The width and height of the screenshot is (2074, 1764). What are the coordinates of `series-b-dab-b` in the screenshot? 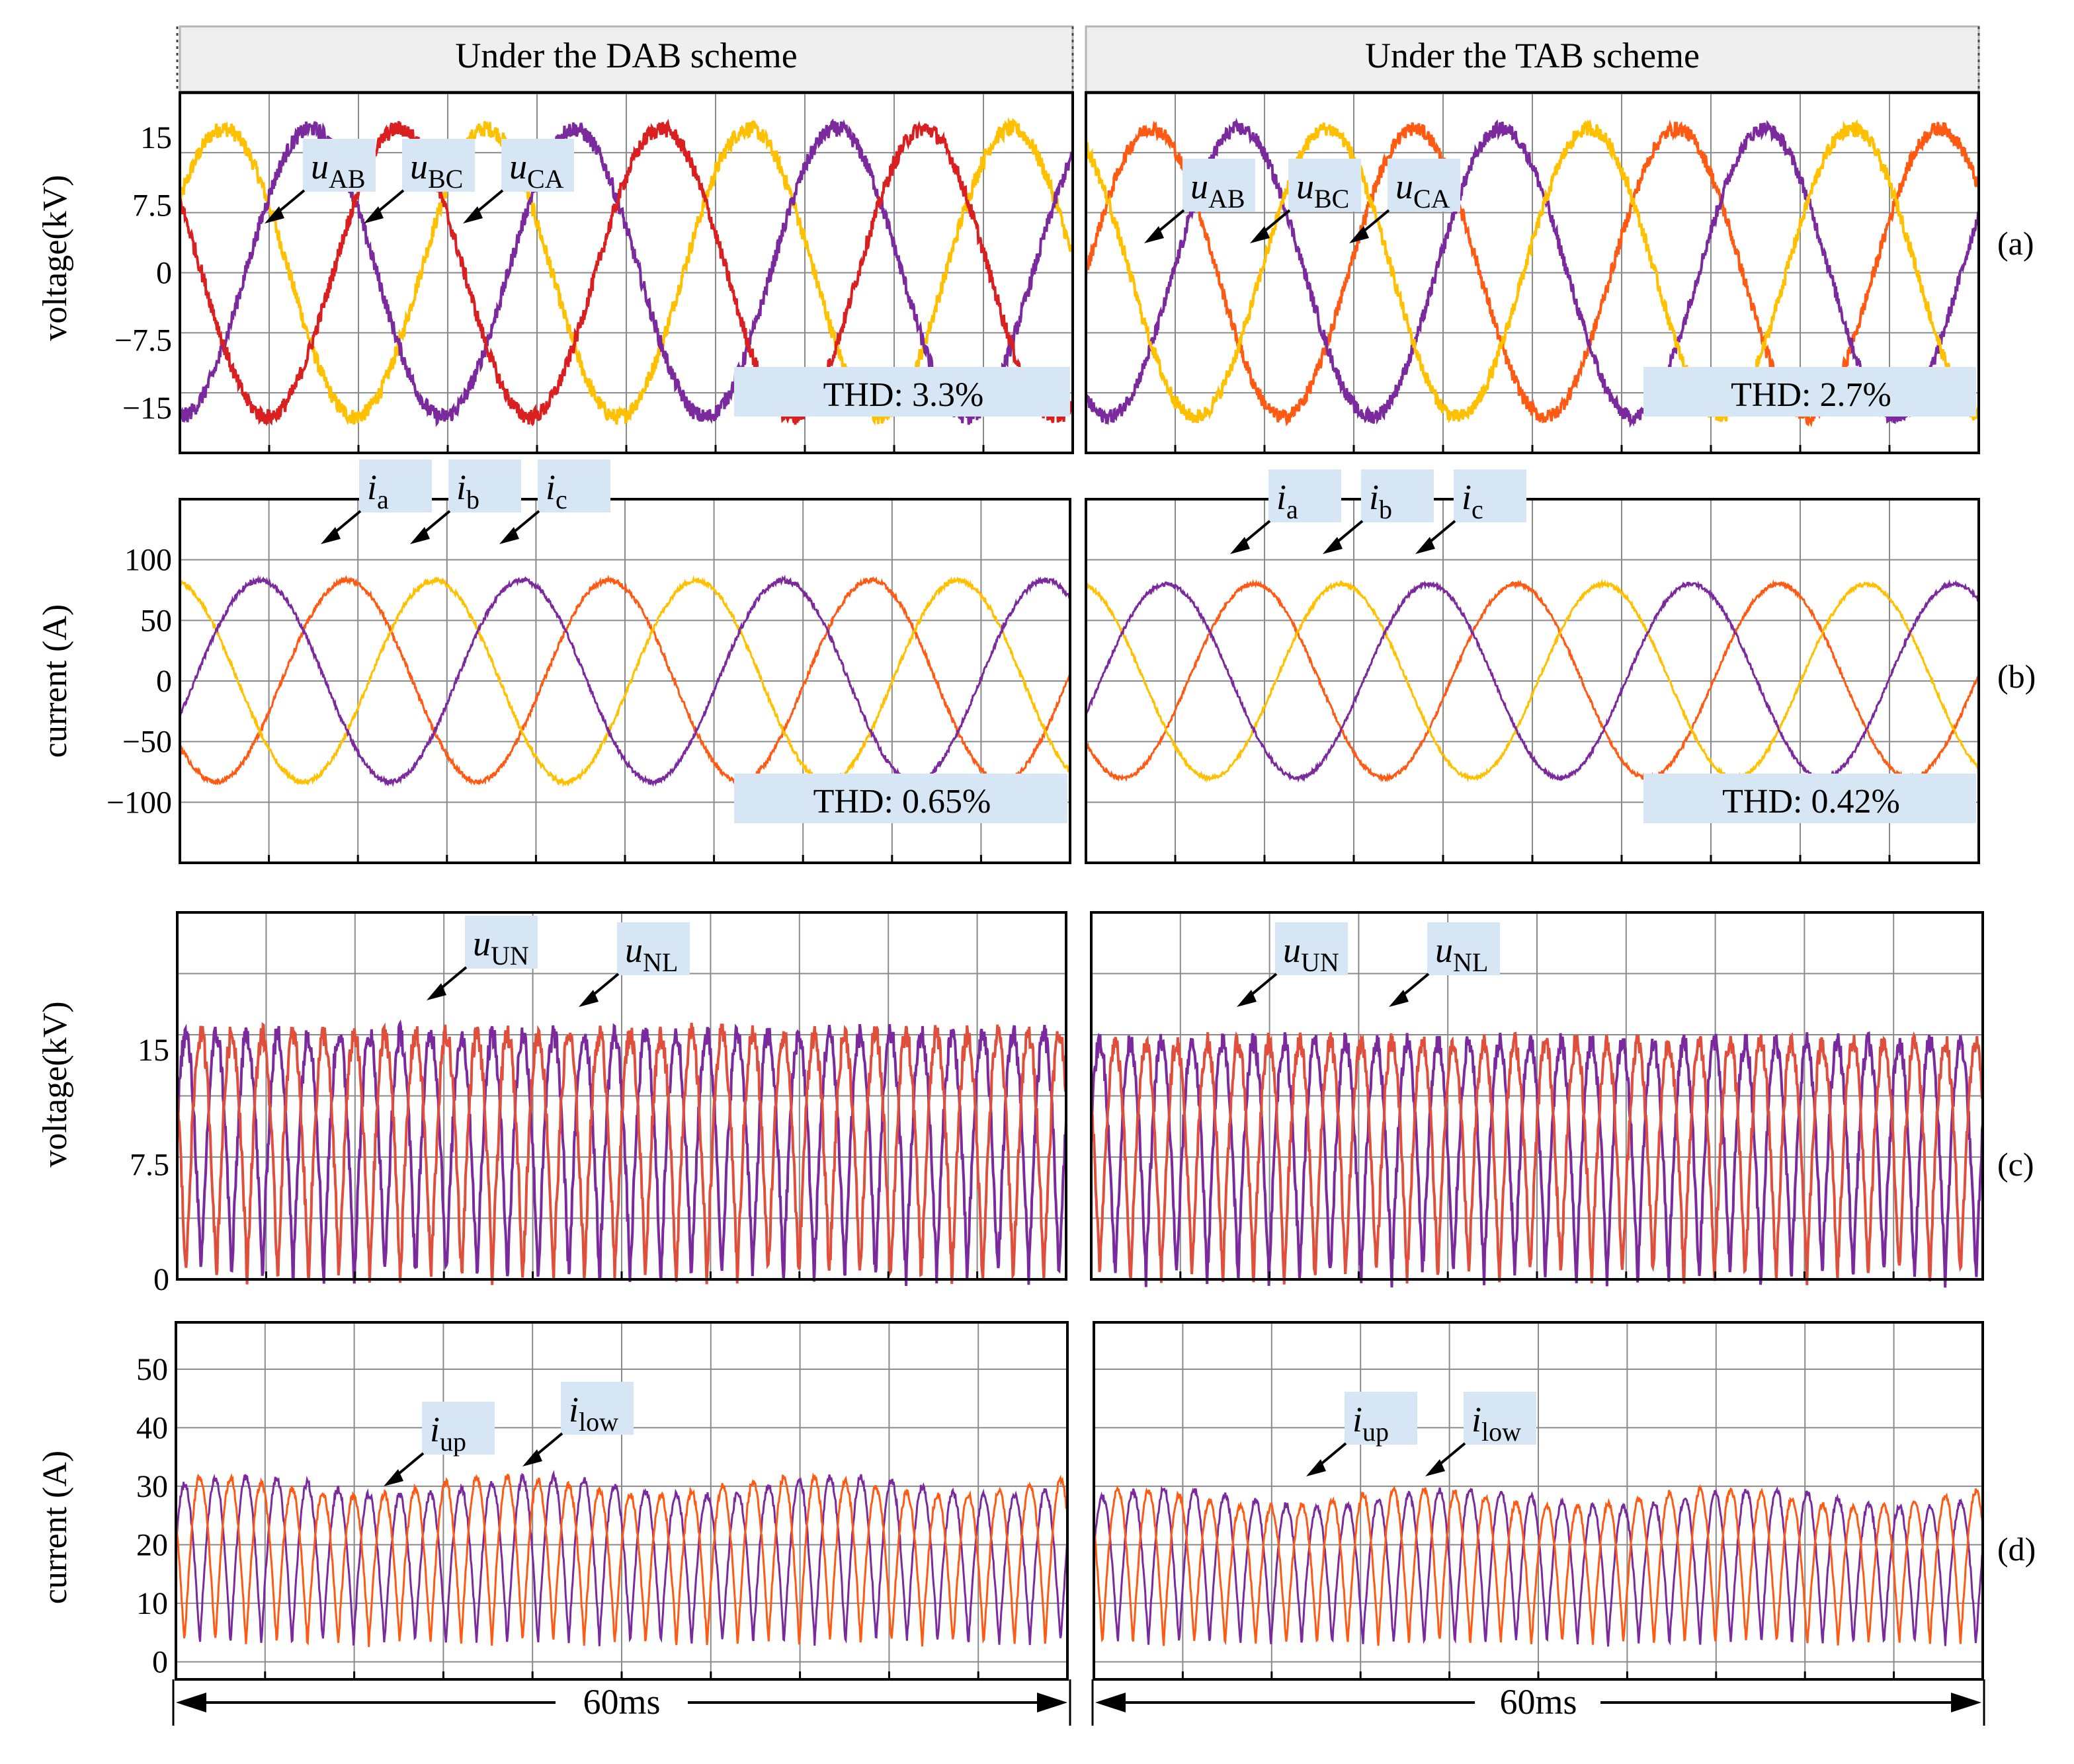 It's located at (625, 681).